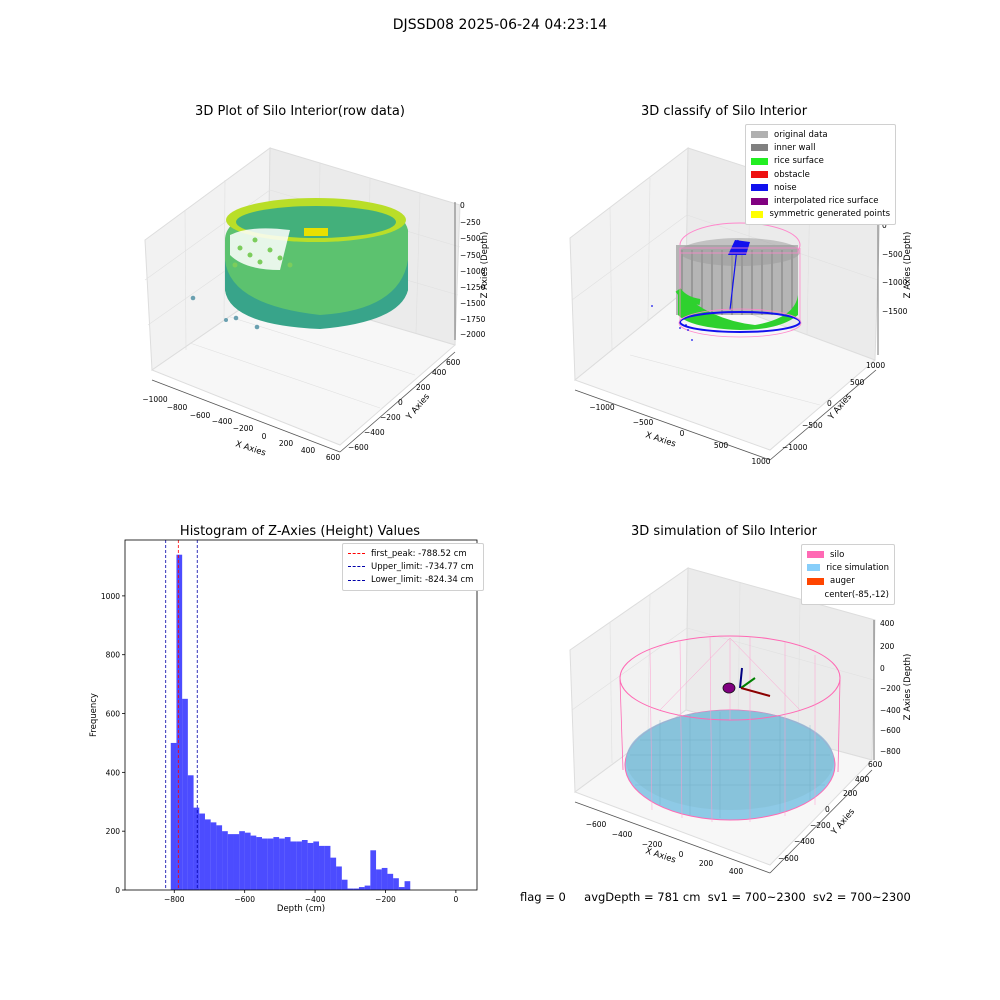 Image resolution: width=1000 pixels, height=1000 pixels. Describe the element at coordinates (890, 710) in the screenshot. I see `simulation-ztick: −400` at that location.